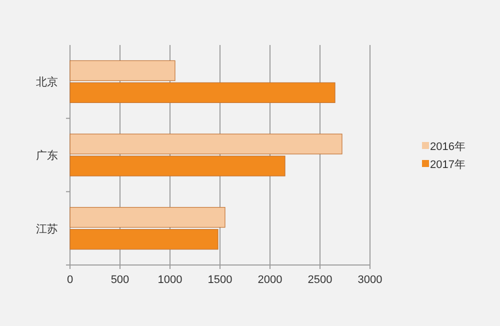 The image size is (500, 326). Describe the element at coordinates (47, 229) in the screenshot. I see `y-tick-label: 江苏` at that location.